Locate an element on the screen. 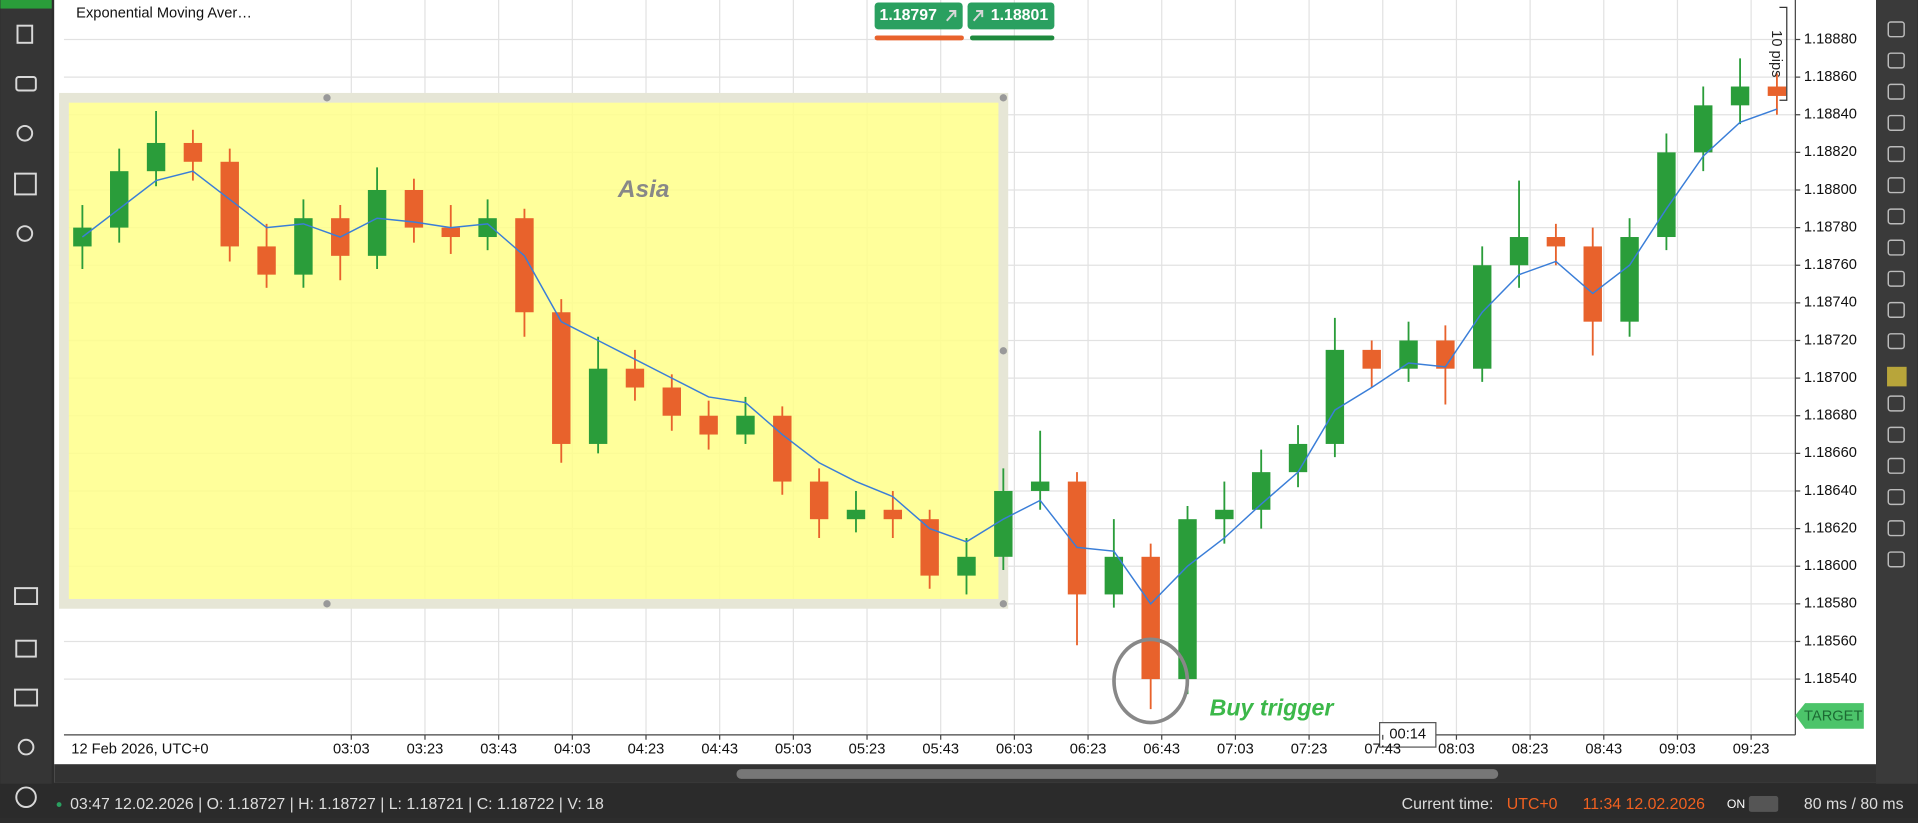  x-tick-label: 03:43 is located at coordinates (498, 749).